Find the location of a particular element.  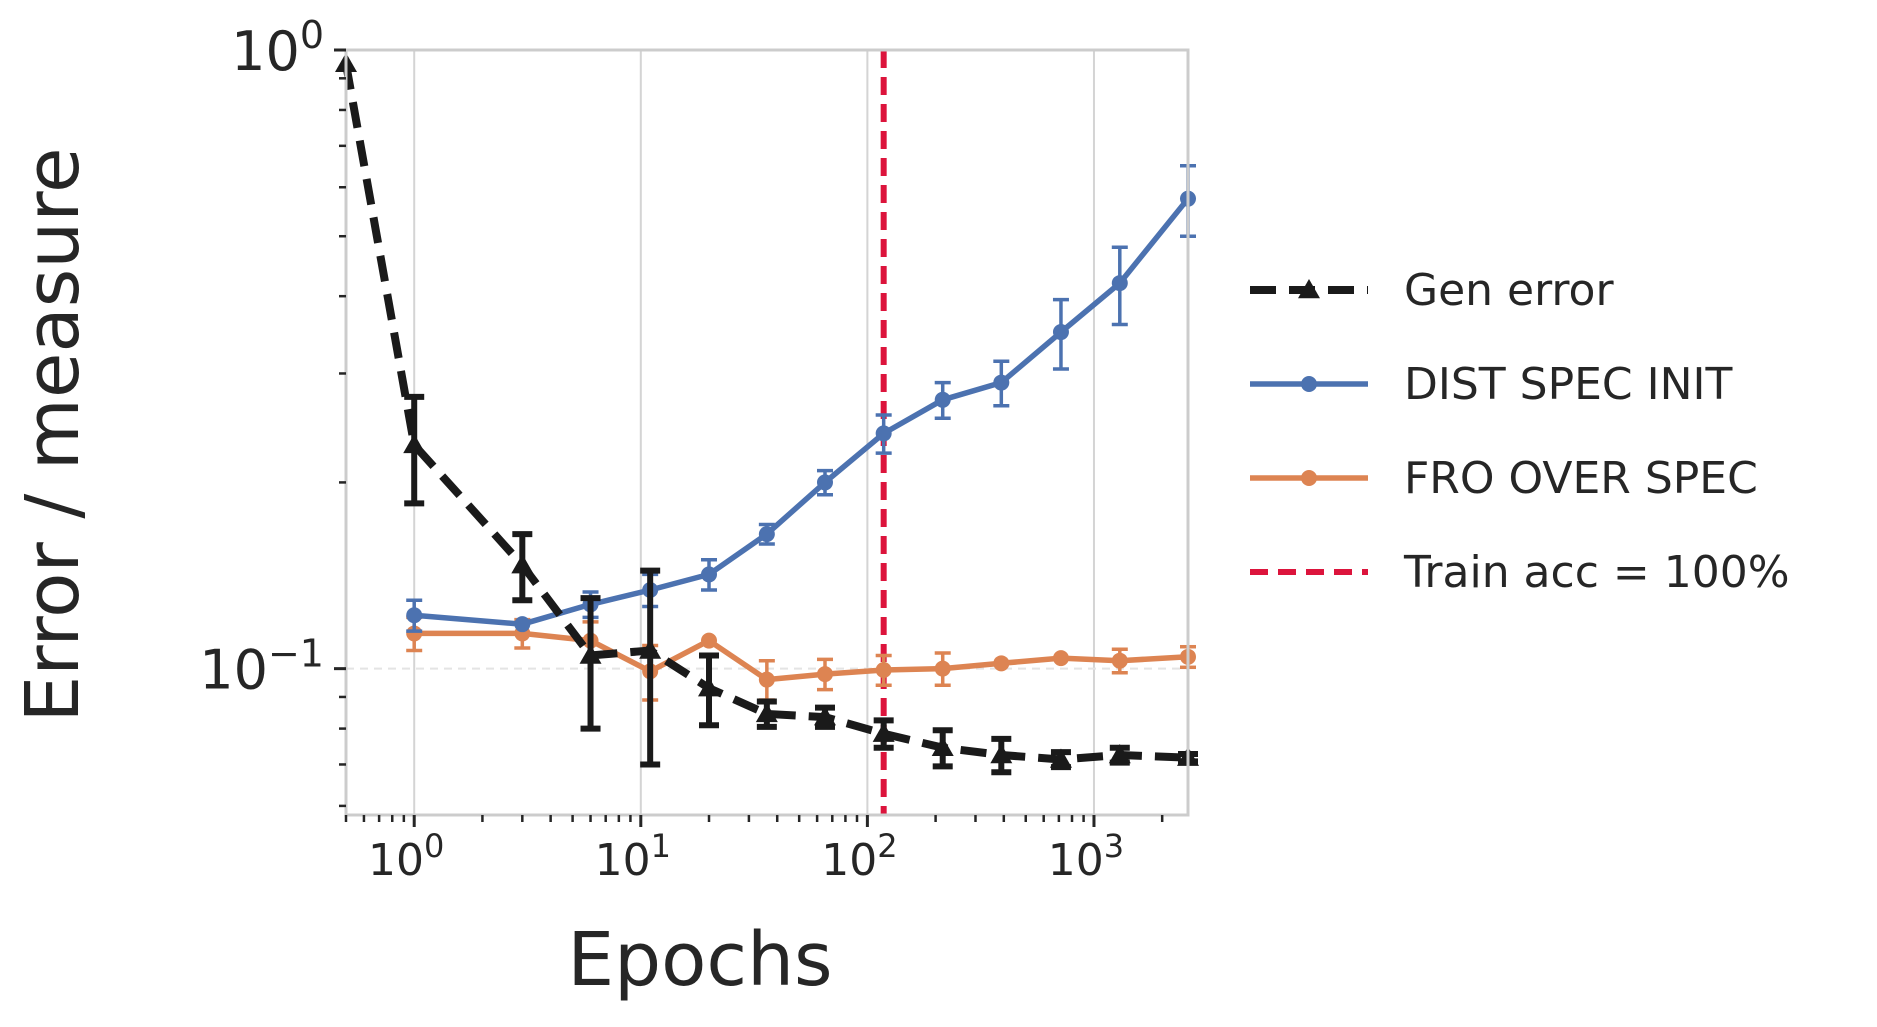

legend-label: Gen error is located at coordinates (1509, 290).